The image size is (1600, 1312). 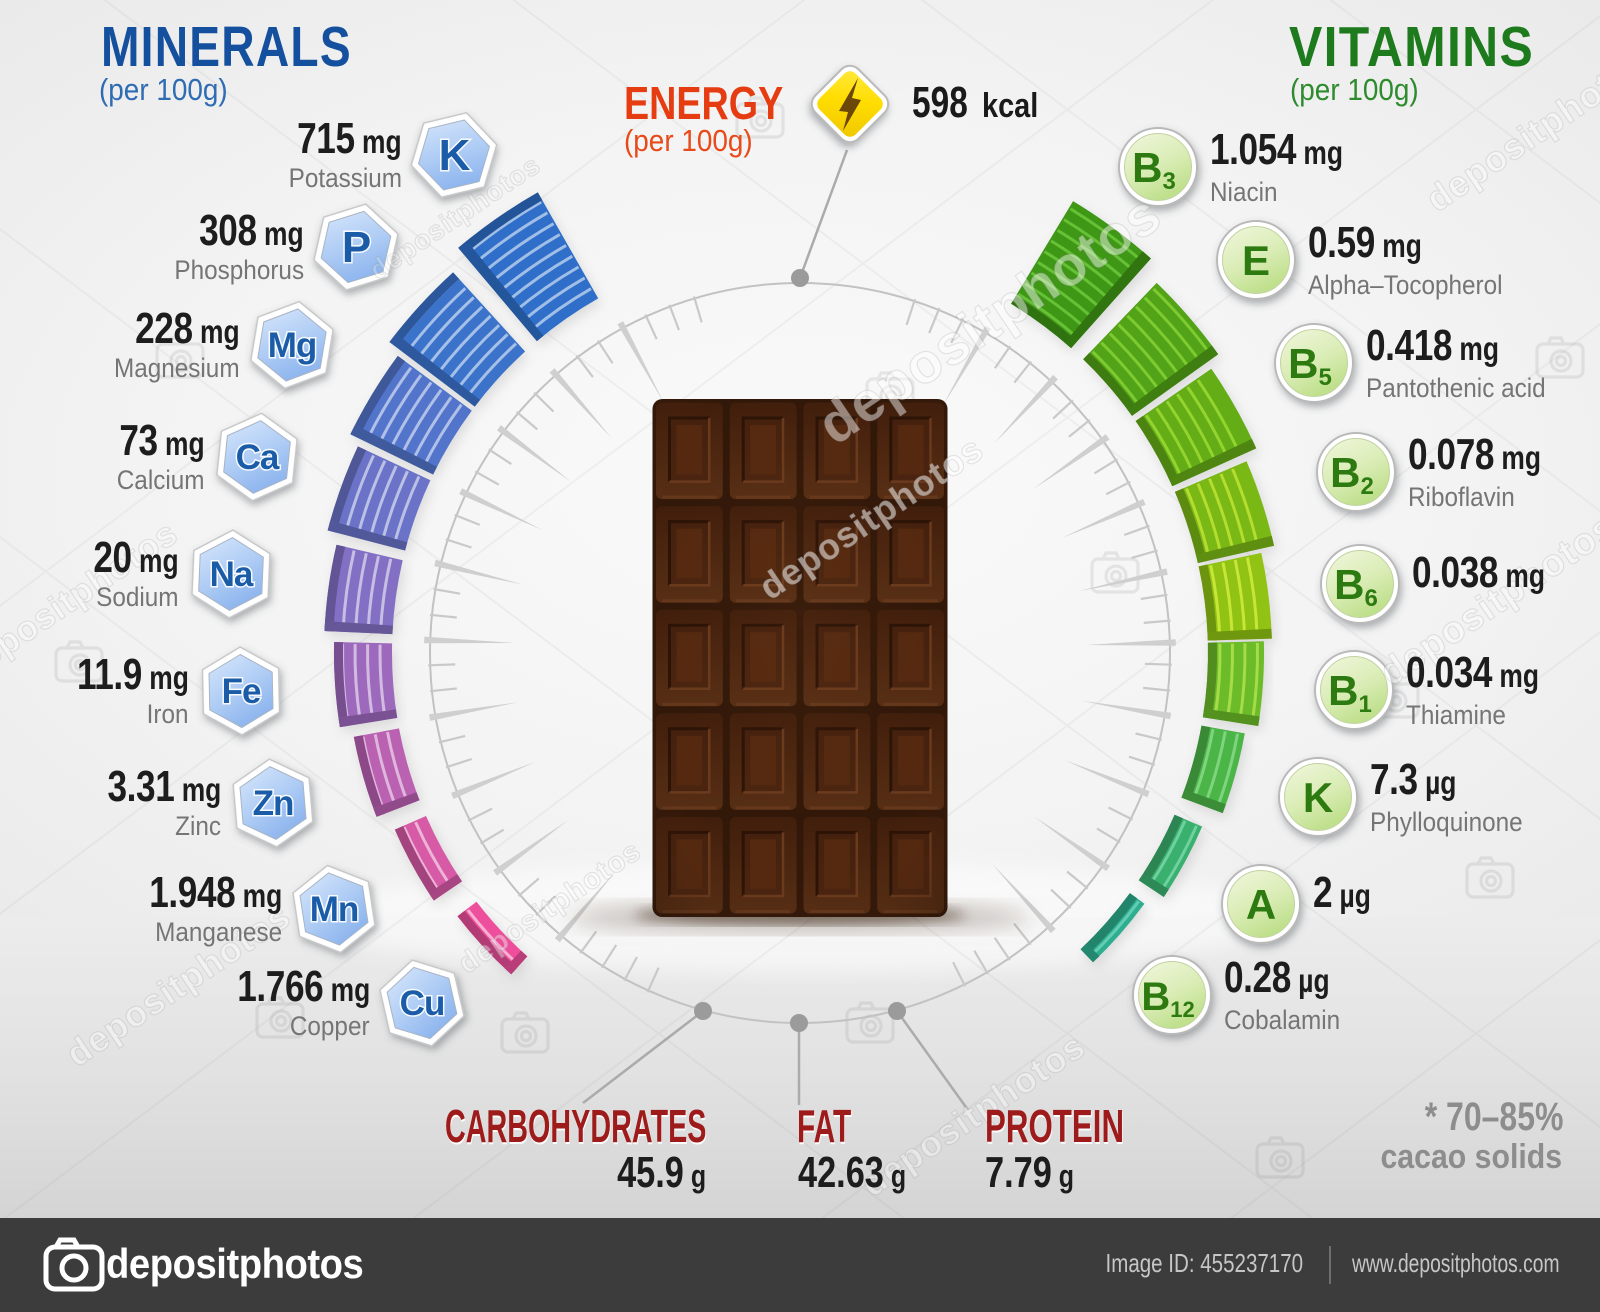 I want to click on svg-text: B5, so click(x=1310, y=365).